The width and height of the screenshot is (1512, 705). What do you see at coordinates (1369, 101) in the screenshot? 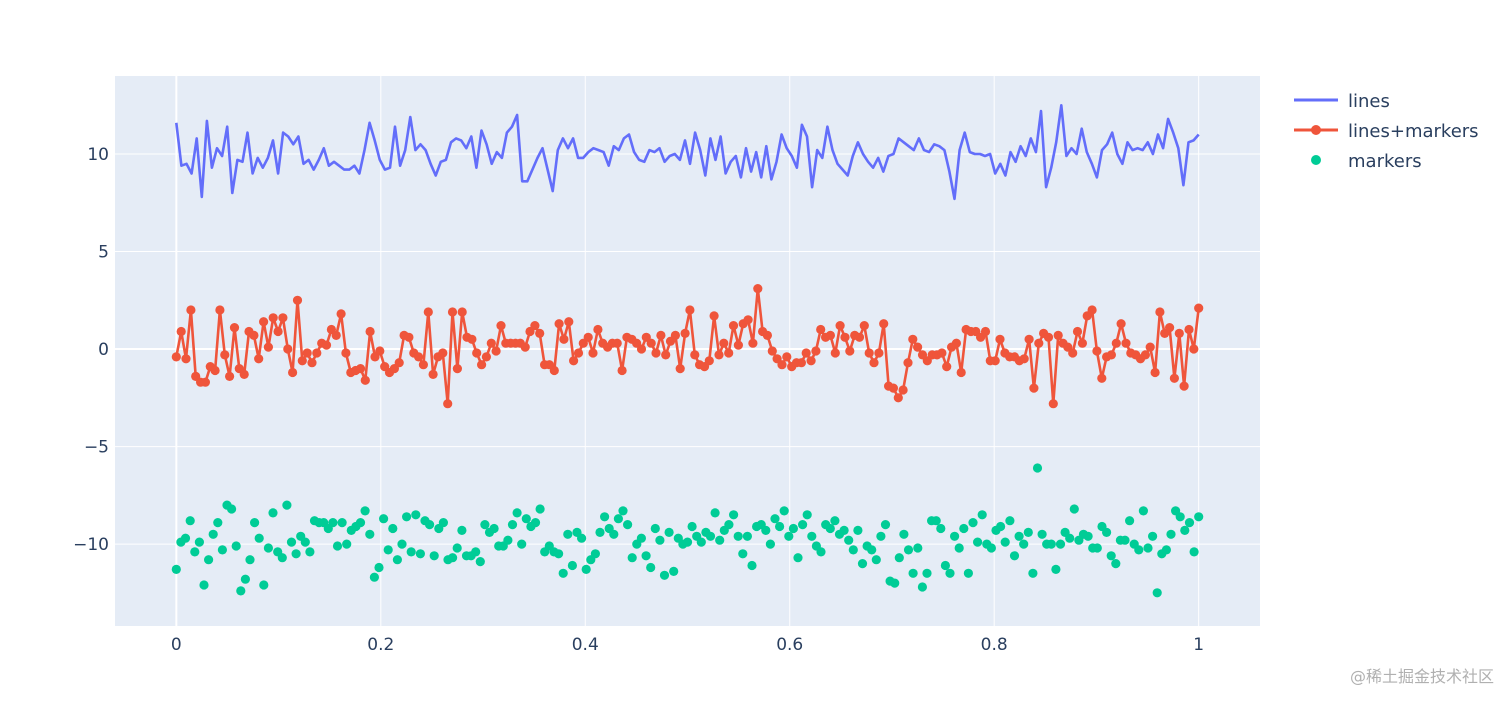
I see `legend-label: lines` at bounding box center [1369, 101].